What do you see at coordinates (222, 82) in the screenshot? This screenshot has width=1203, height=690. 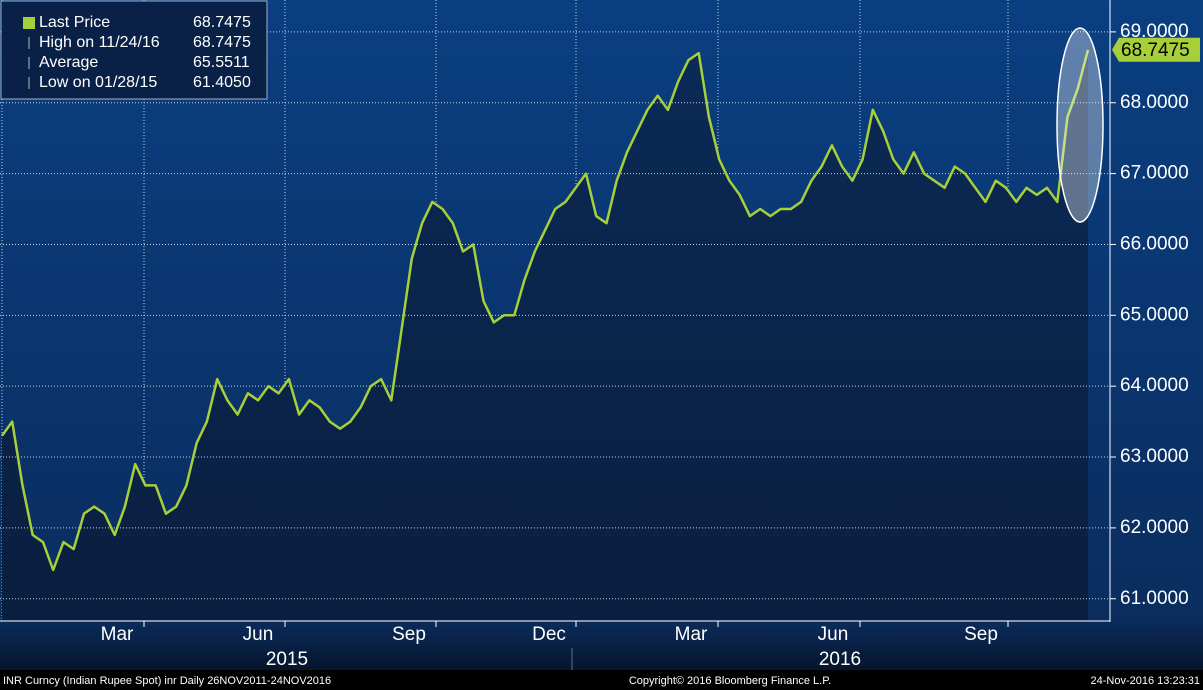 I see `legend-value: 61.4050` at bounding box center [222, 82].